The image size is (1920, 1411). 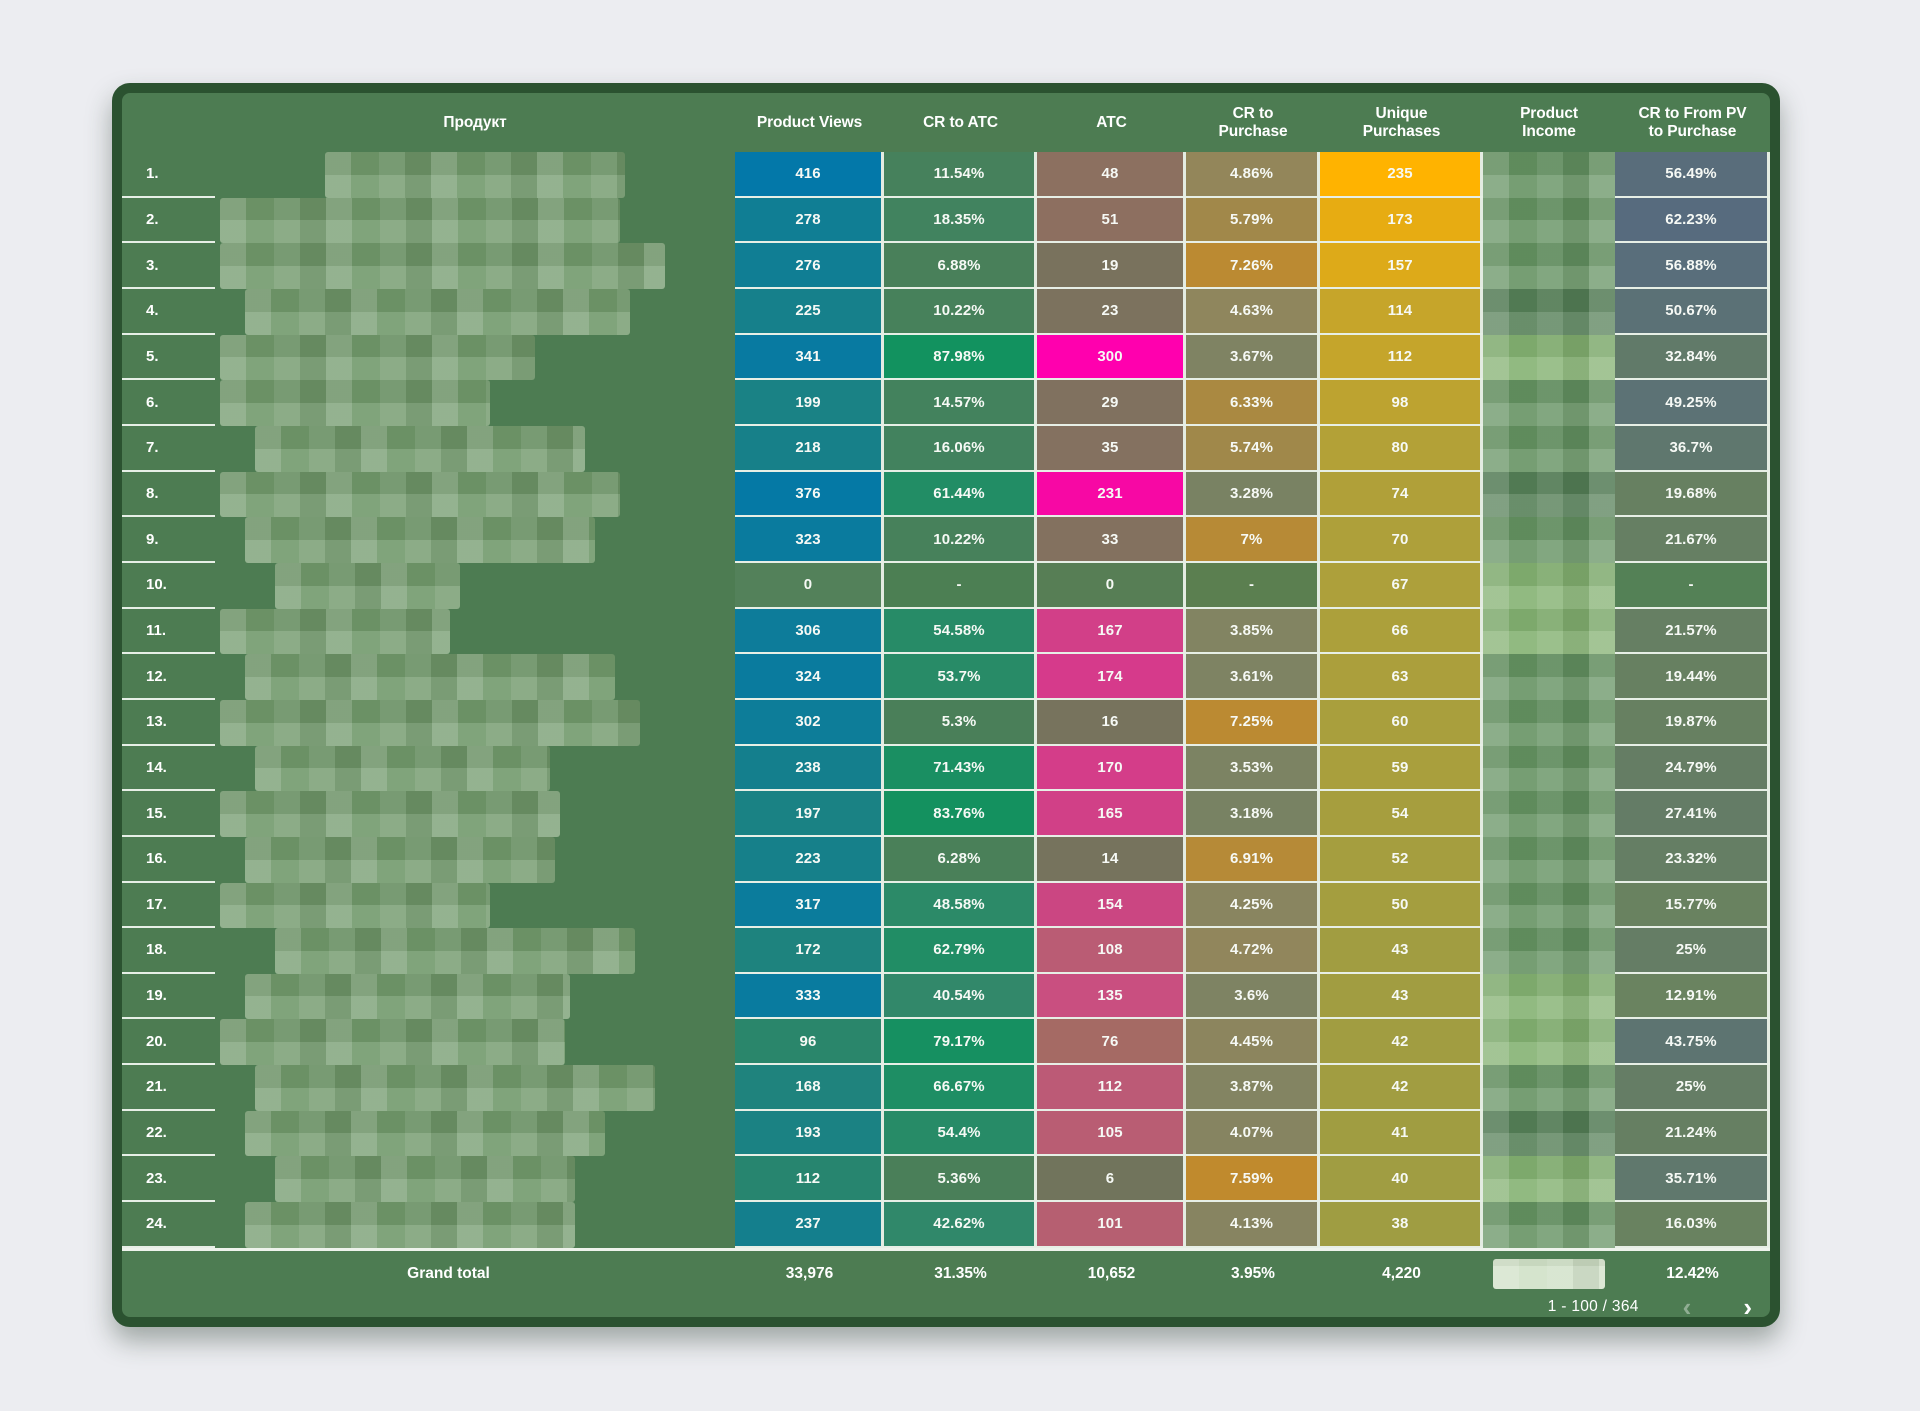 I want to click on cell-product-views: 199, so click(x=809, y=403).